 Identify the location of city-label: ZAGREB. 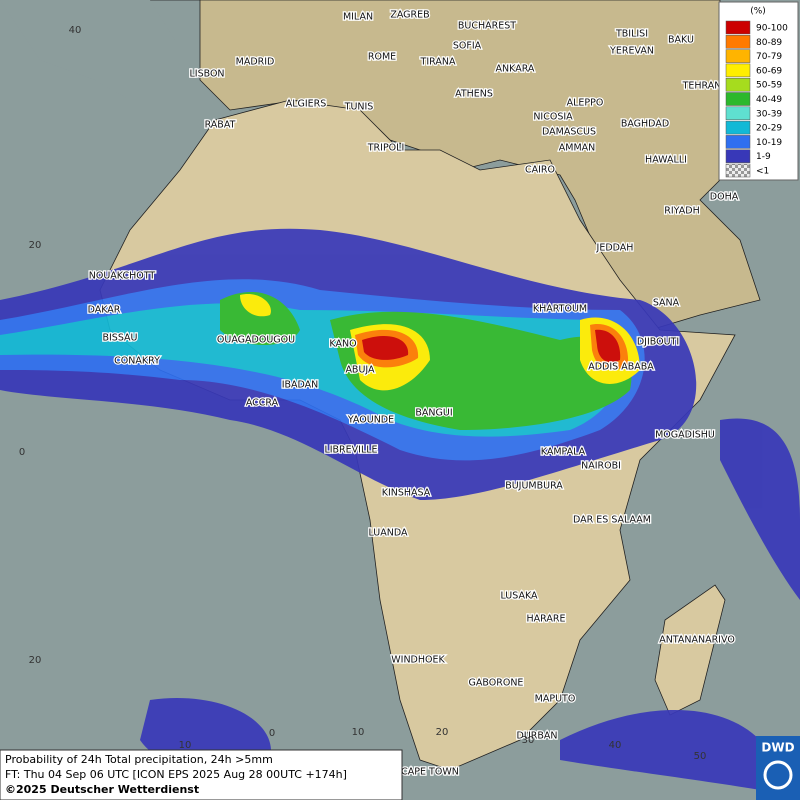
(409, 15).